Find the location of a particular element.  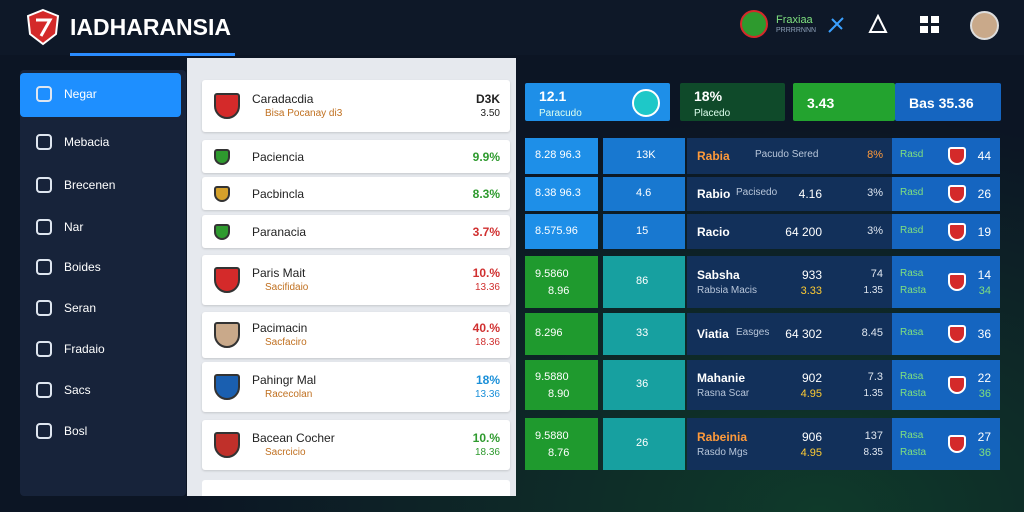

c2: 13K is located at coordinates (646, 155).